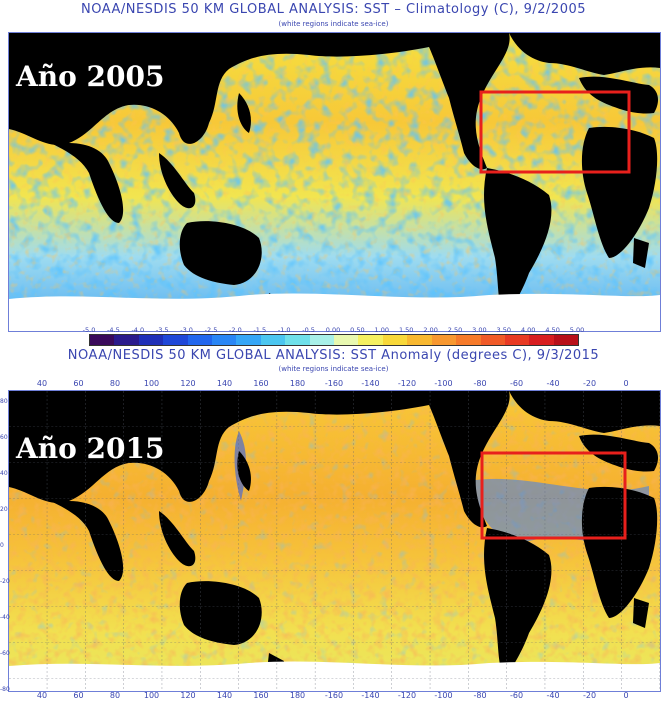 This screenshot has width=667, height=701. What do you see at coordinates (357, 330) in the screenshot?
I see `colorbar-tick-label: 0.50` at bounding box center [357, 330].